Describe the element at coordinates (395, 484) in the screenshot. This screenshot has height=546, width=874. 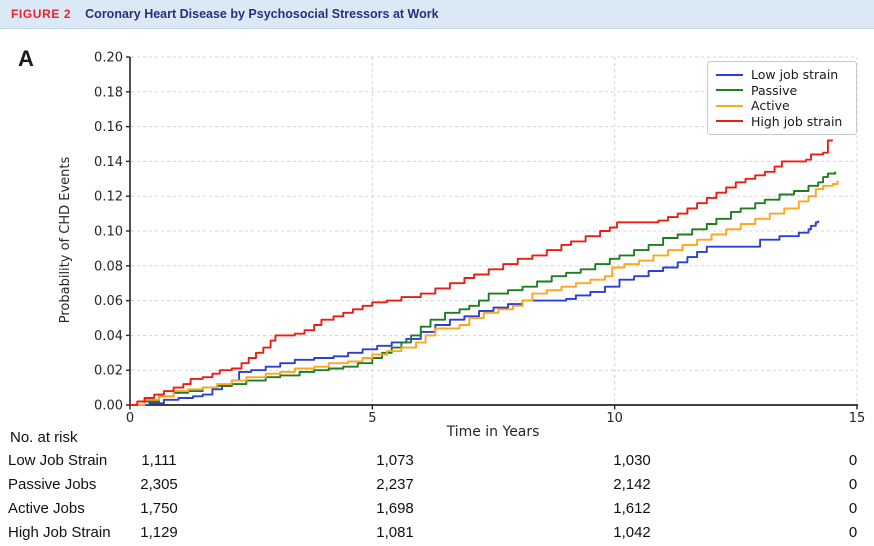
I see `risk-cell: 2,237` at that location.